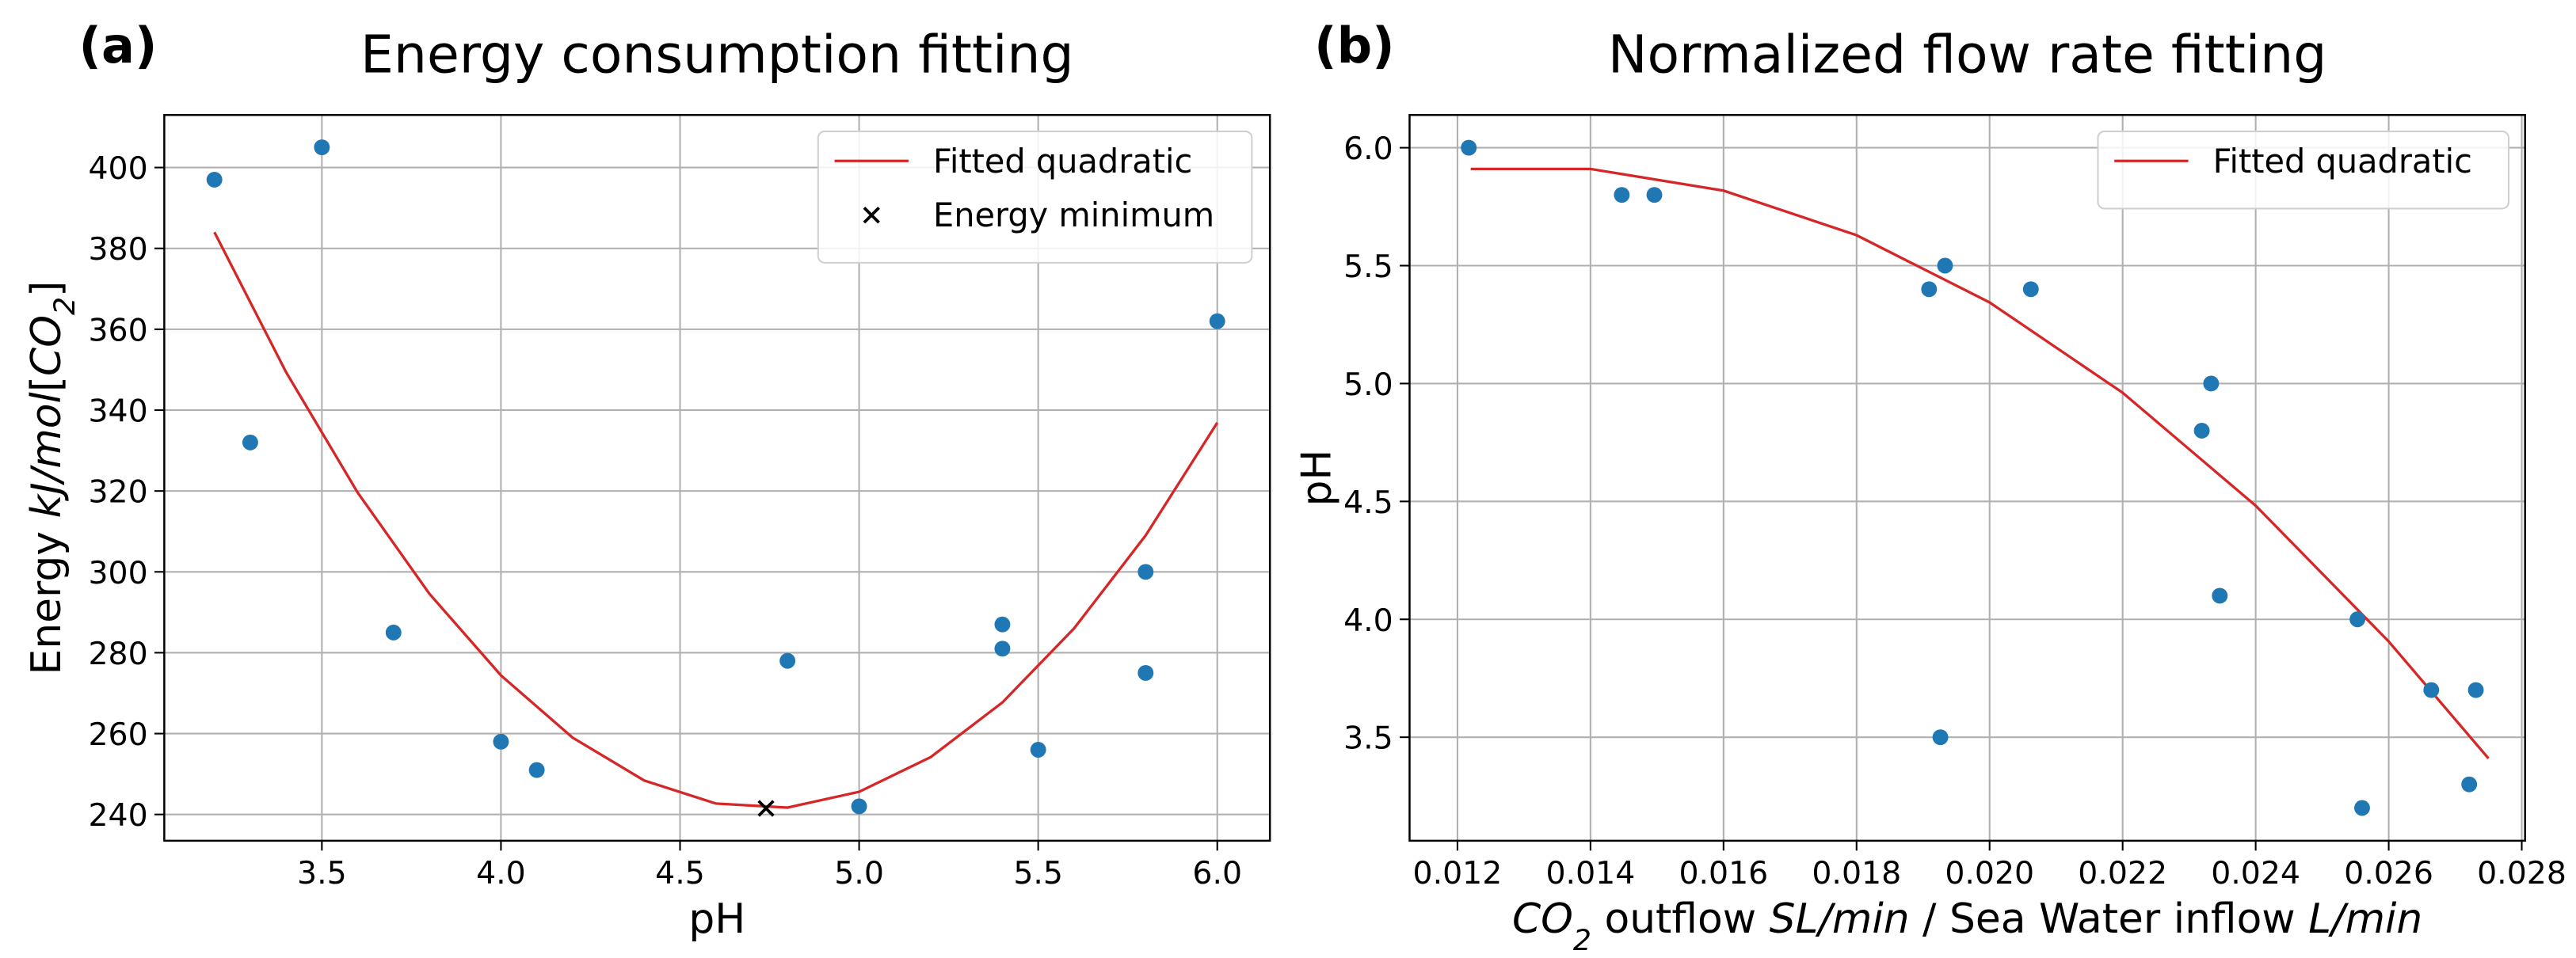 The image size is (2576, 958). Describe the element at coordinates (322, 873) in the screenshot. I see `x-tick-label: 3.5` at that location.